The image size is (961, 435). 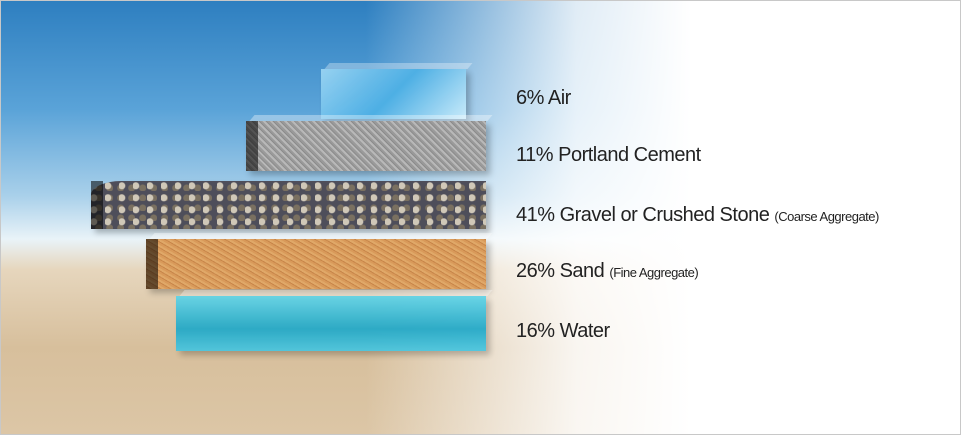 I want to click on percent: 6%, so click(x=530, y=98).